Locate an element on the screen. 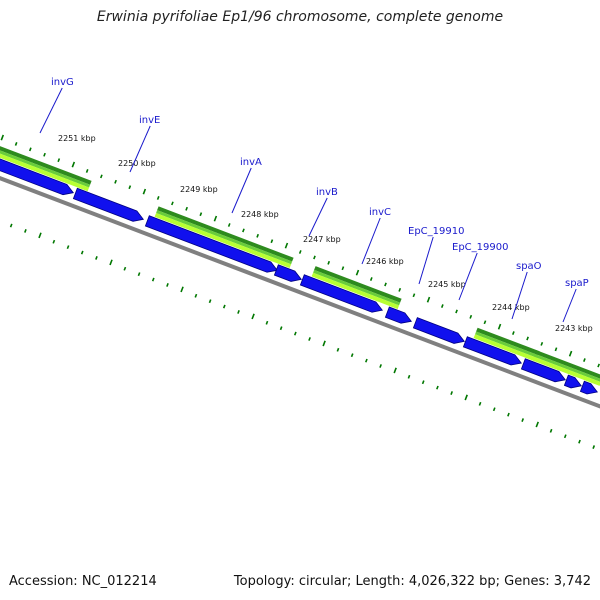 The image size is (600, 600). gene-leader-invA is located at coordinates (241, 190).